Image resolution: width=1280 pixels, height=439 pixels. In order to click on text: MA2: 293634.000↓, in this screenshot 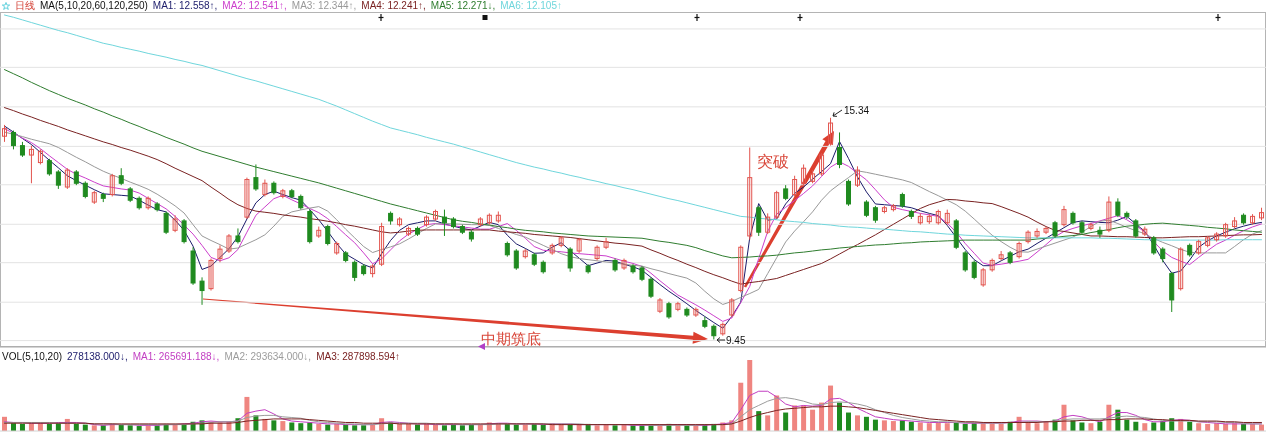, I will do `click(268, 357)`.